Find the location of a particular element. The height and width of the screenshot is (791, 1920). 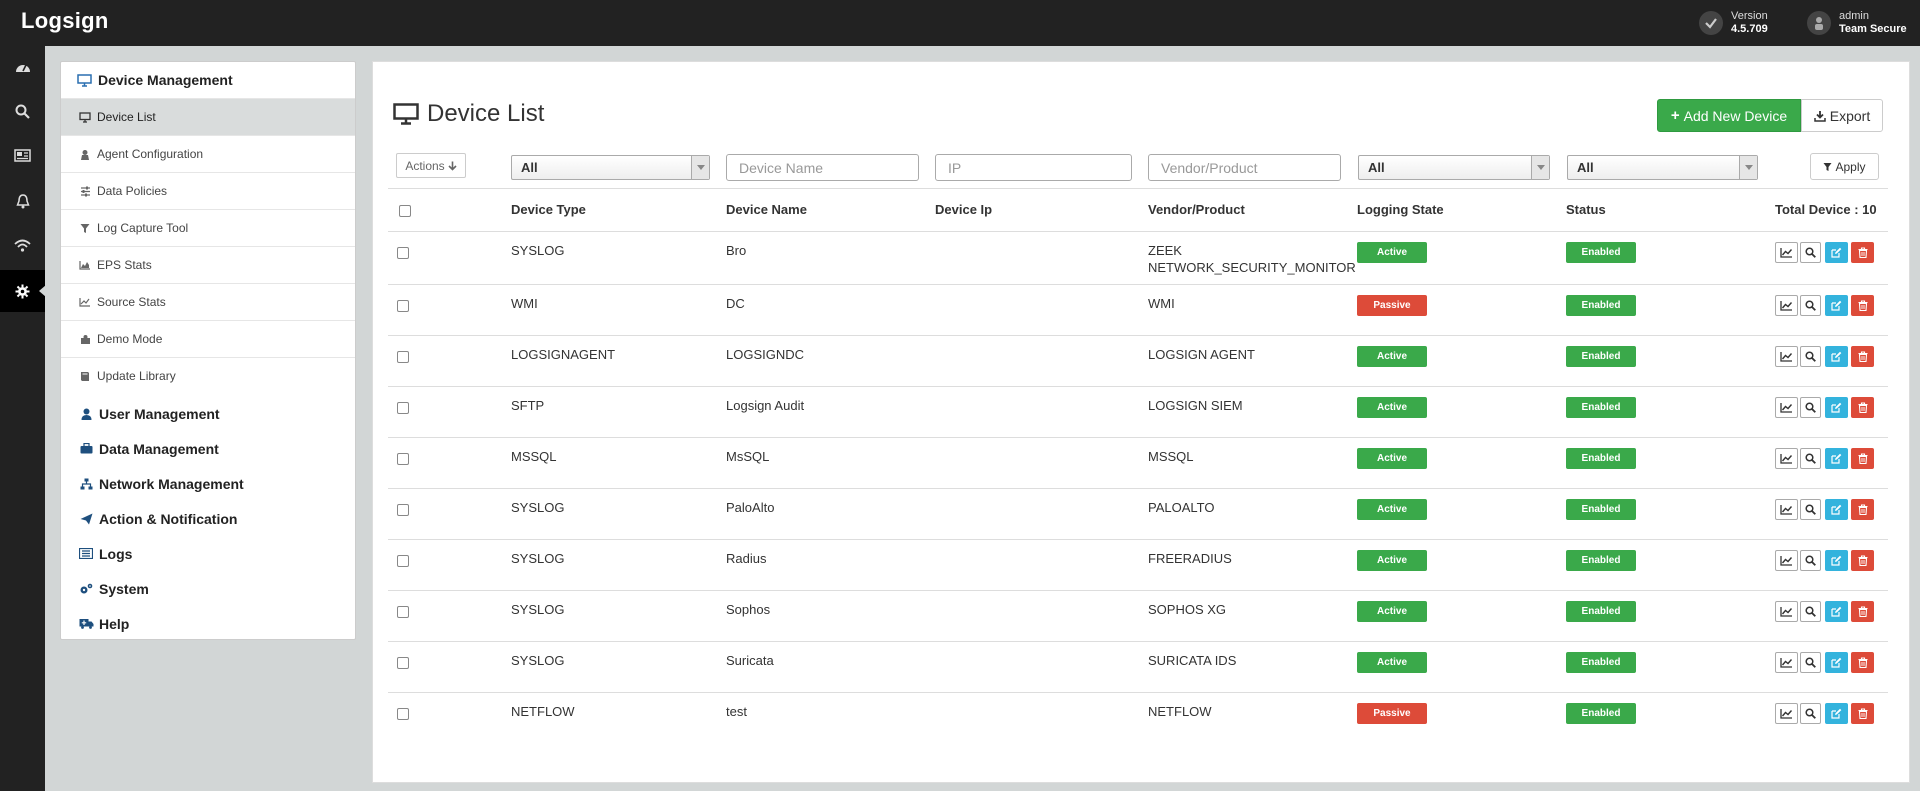

vendor-product-input: Vendor/Product is located at coordinates (1244, 167).